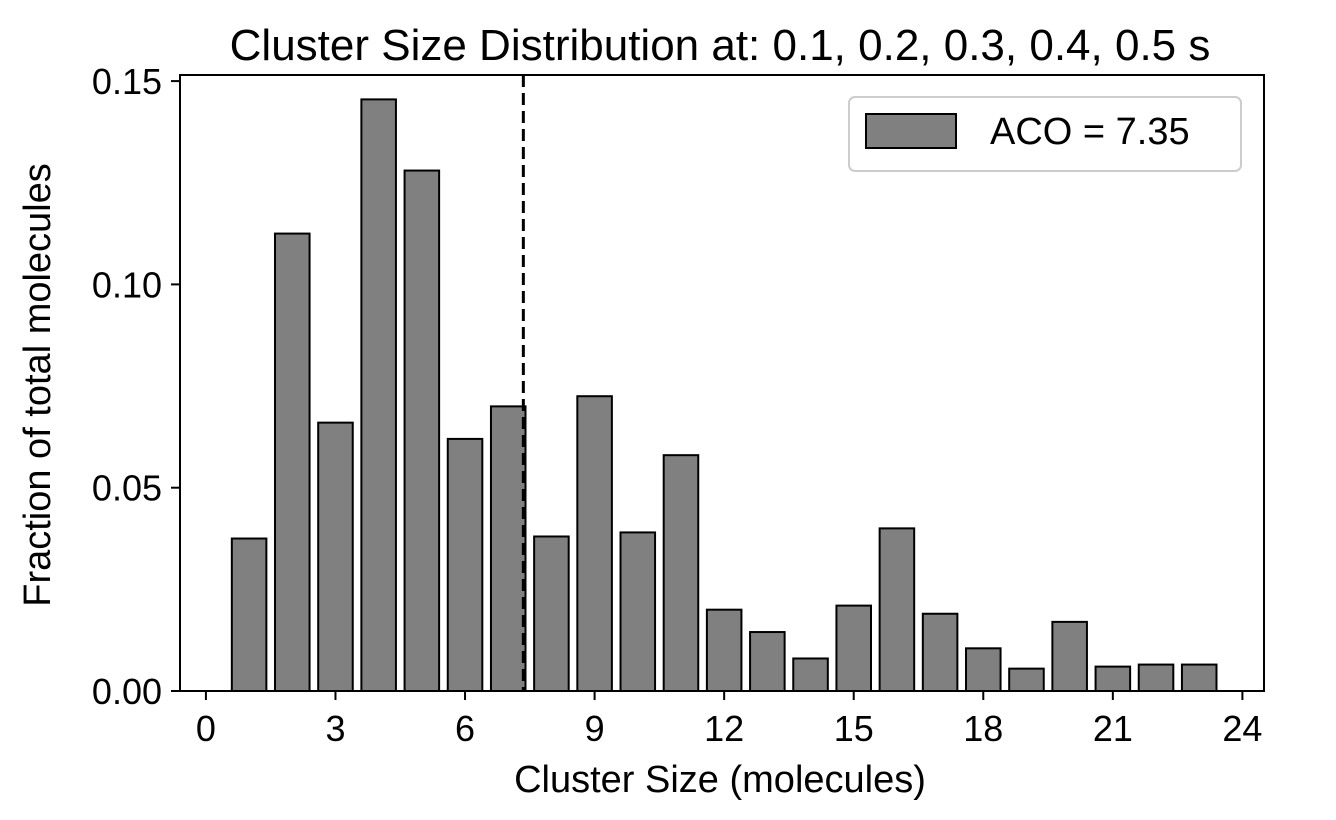 The width and height of the screenshot is (1336, 820). Describe the element at coordinates (465, 728) in the screenshot. I see `x-tick-label-6: 6` at that location.